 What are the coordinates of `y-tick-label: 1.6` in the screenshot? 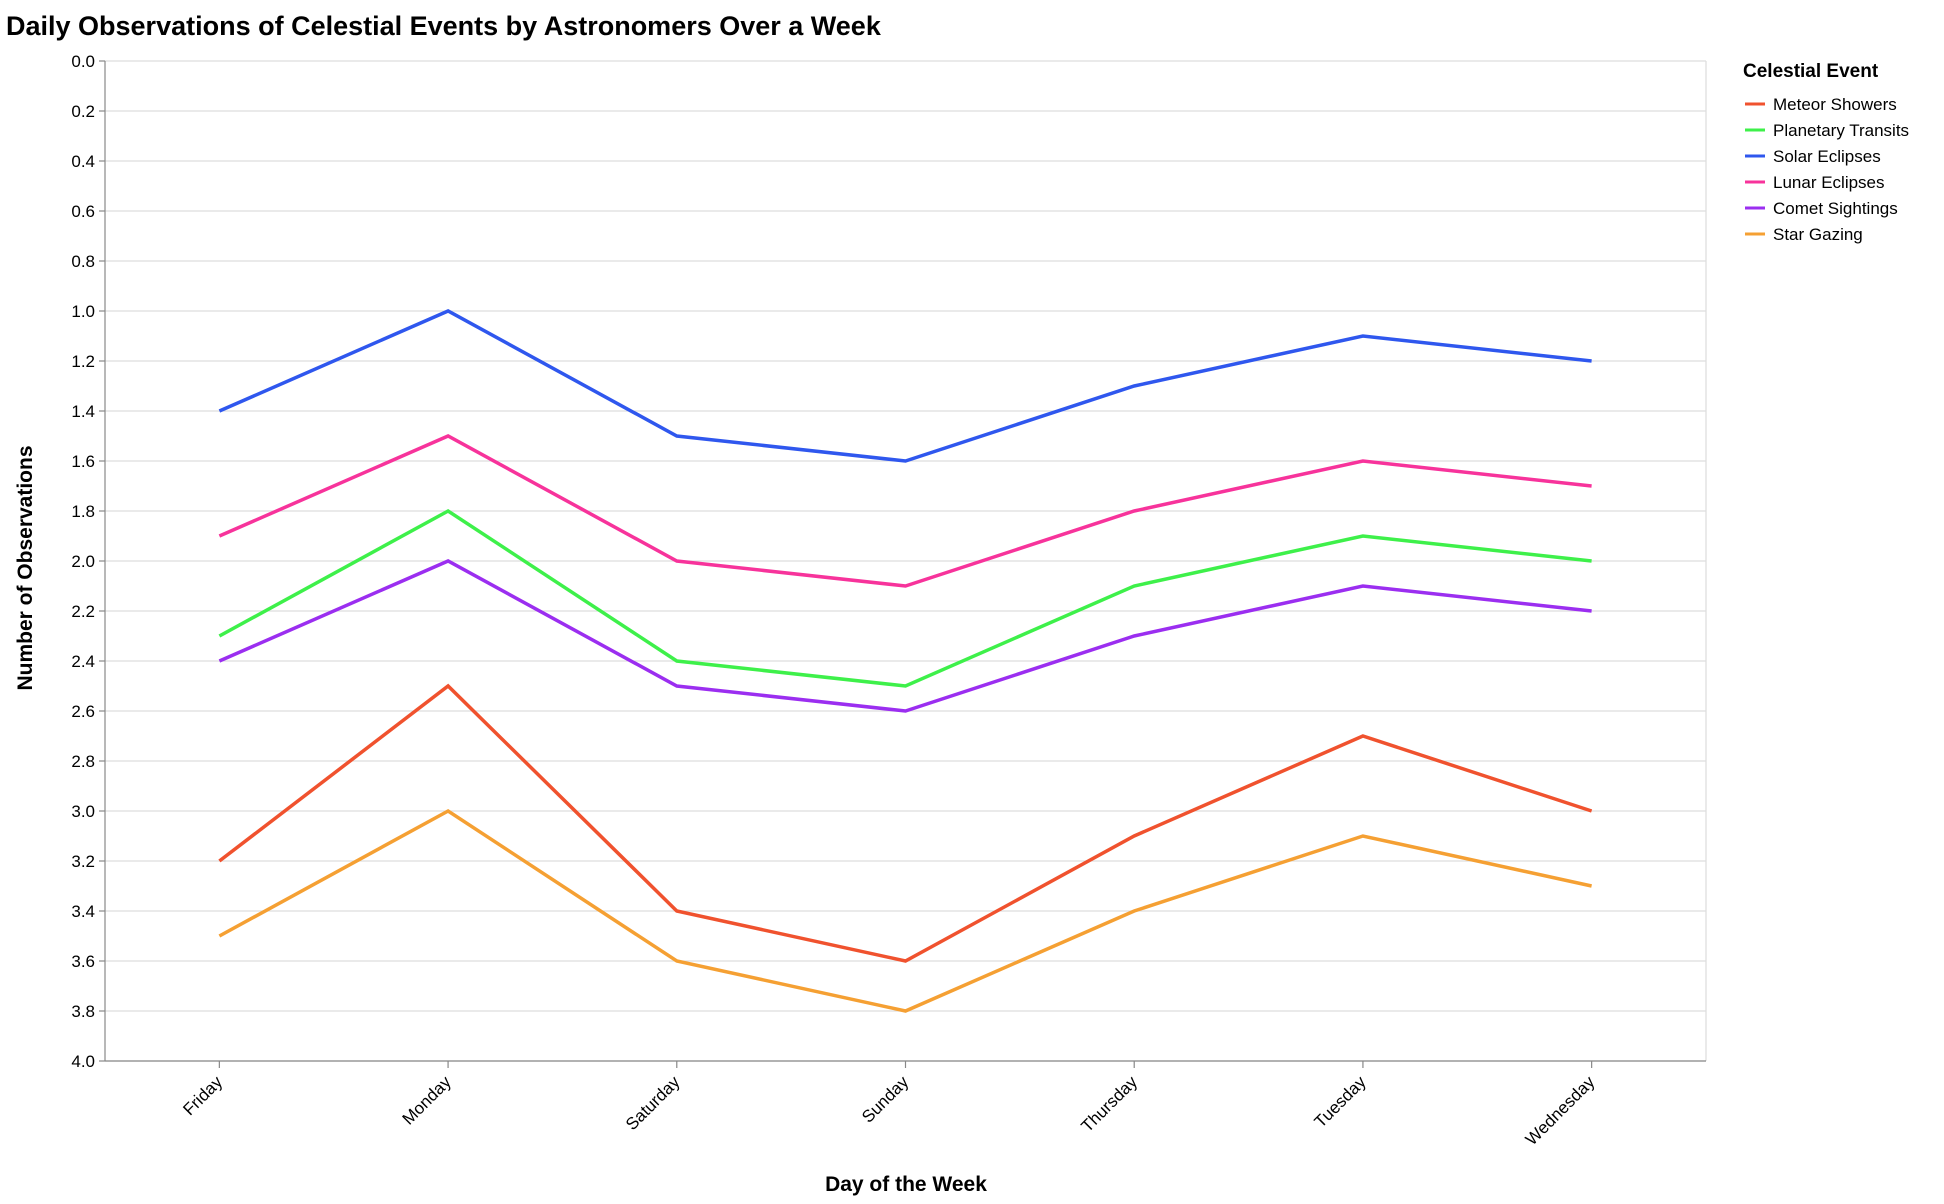 It's located at (83, 461).